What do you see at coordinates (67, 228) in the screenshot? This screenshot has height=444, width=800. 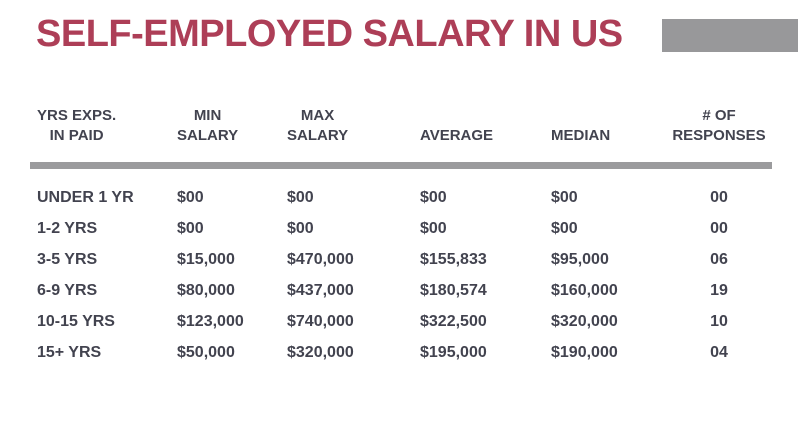 I see `row-label: 1-2 YRS` at bounding box center [67, 228].